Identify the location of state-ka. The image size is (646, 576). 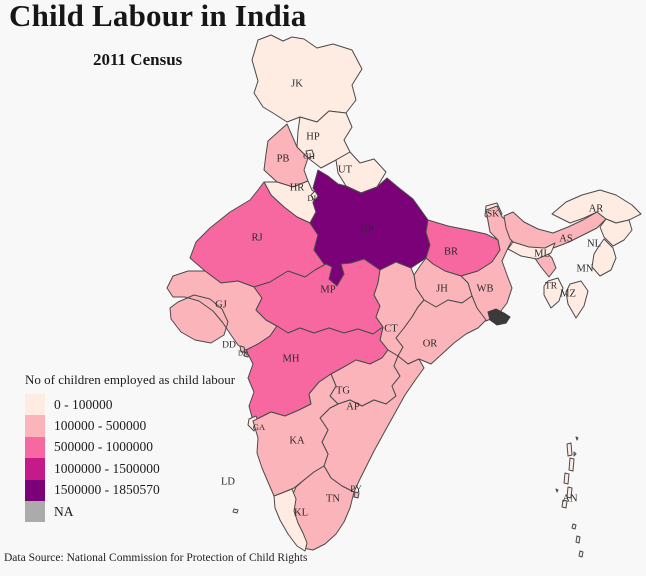
(295, 435).